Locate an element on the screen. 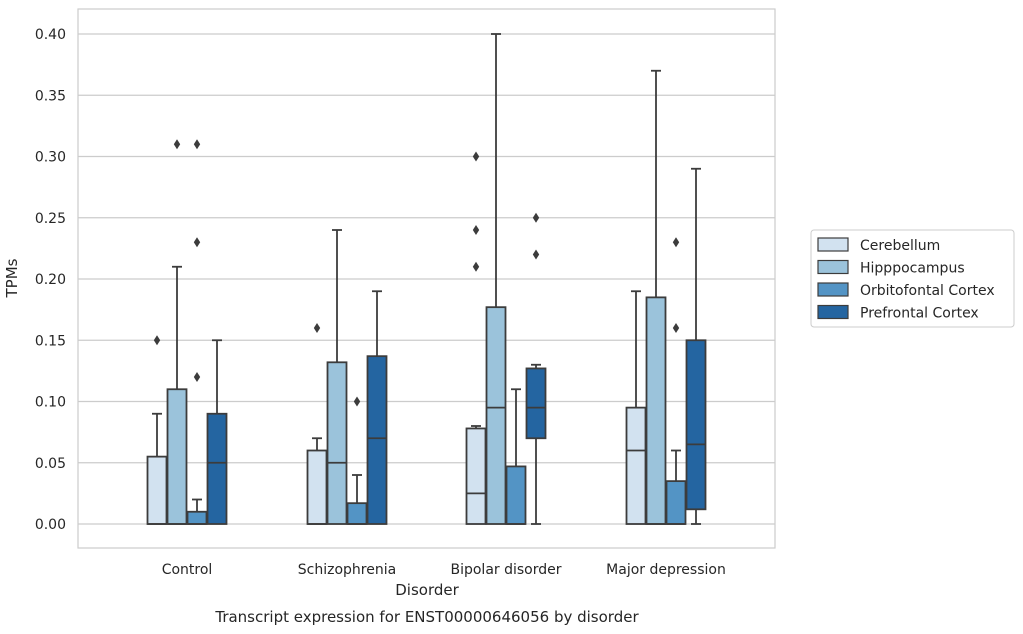  legend-frame is located at coordinates (912, 278).